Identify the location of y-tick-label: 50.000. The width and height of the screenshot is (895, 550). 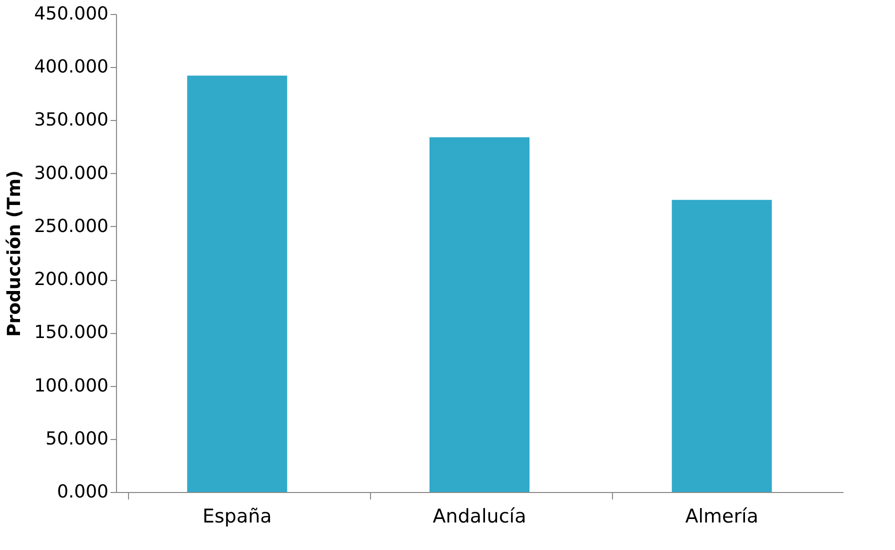
(77, 439).